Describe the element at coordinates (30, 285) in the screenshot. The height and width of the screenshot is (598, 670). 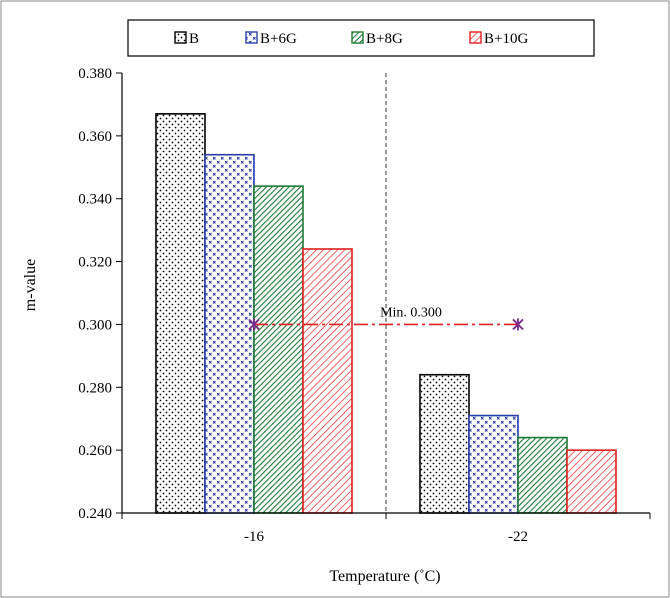
I see `y-axis-title: m-value` at that location.